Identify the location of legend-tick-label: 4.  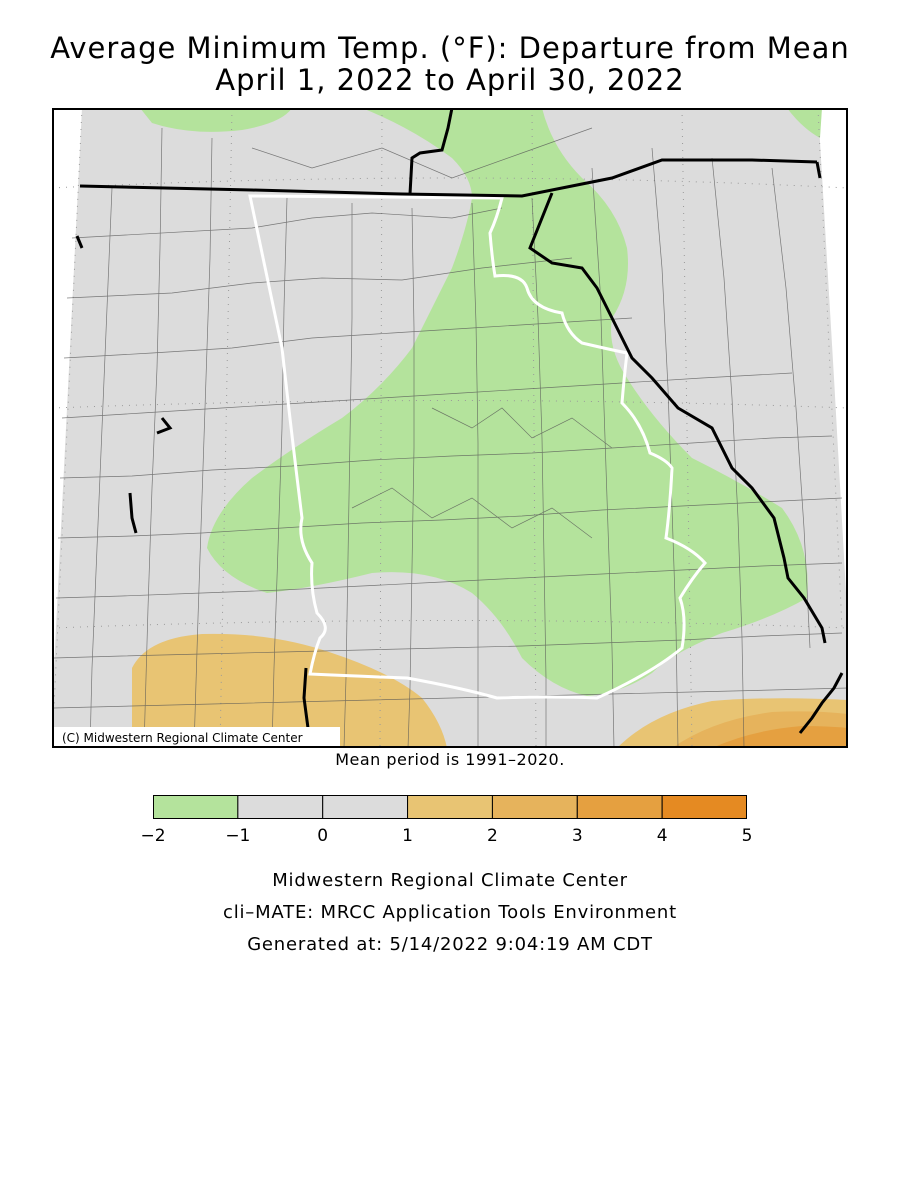
(662, 836).